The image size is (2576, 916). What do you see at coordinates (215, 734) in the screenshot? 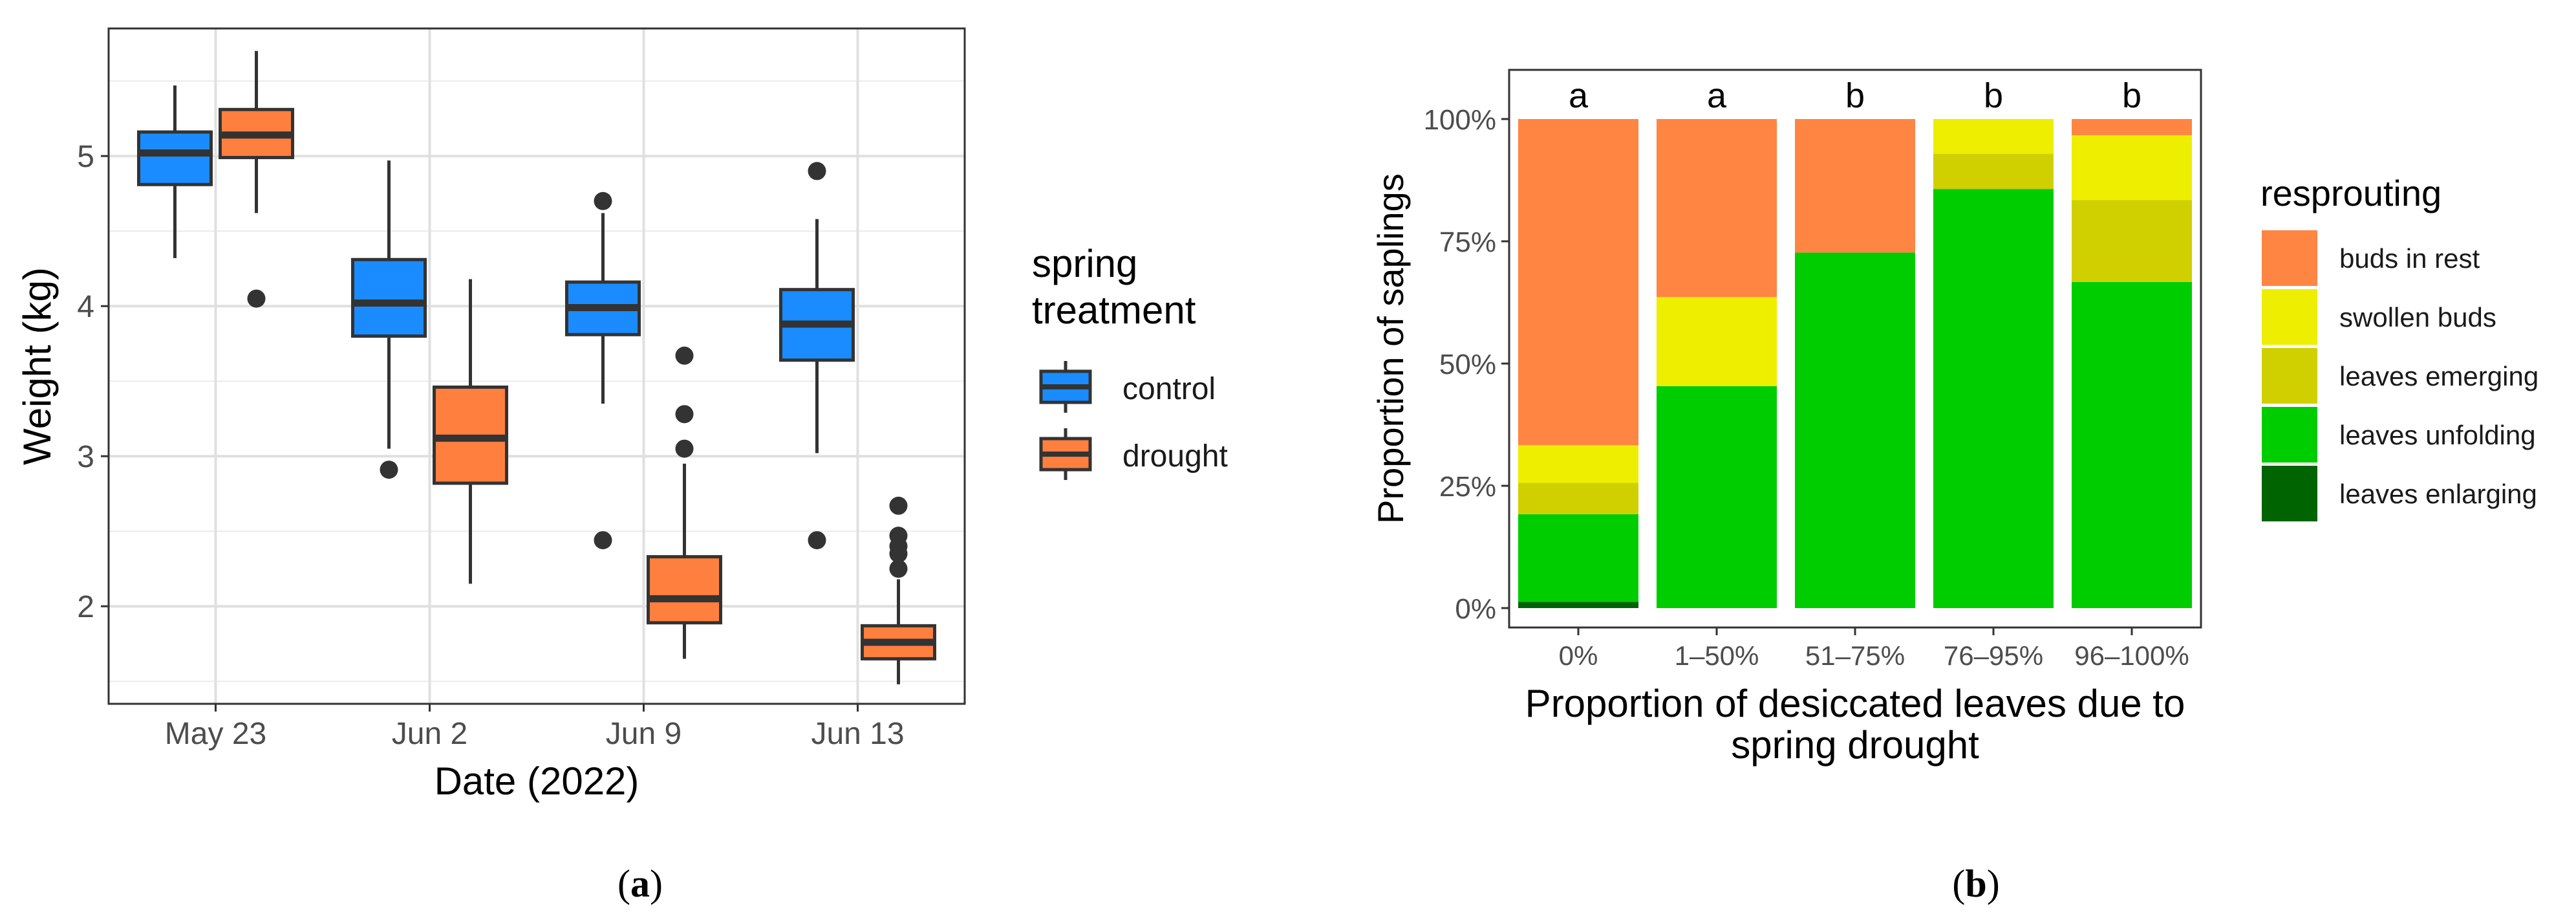
I see `panel-a-x-tick-label: May 23` at bounding box center [215, 734].